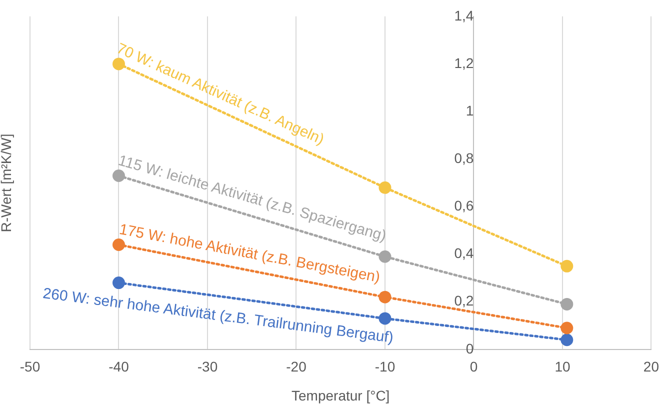  Describe the element at coordinates (119, 366) in the screenshot. I see `x-tick-label: -40` at that location.